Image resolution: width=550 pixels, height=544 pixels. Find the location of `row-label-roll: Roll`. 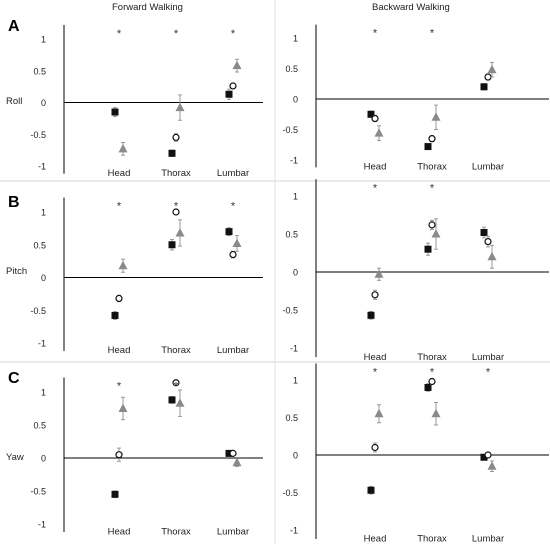

row-label-roll: Roll is located at coordinates (14, 101).